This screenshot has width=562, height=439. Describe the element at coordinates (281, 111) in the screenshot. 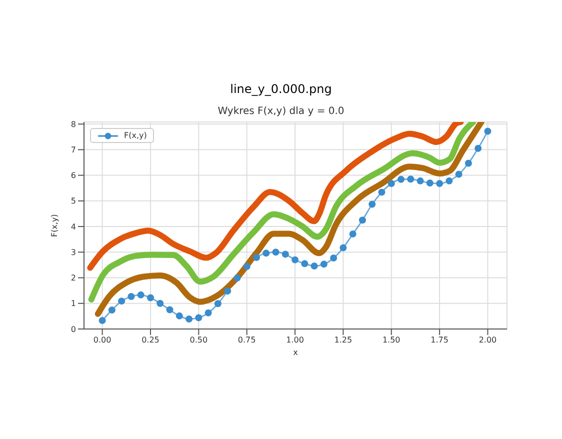

I see `chart-subtitle: Wykres F(x,y) dla y = 0.0` at that location.